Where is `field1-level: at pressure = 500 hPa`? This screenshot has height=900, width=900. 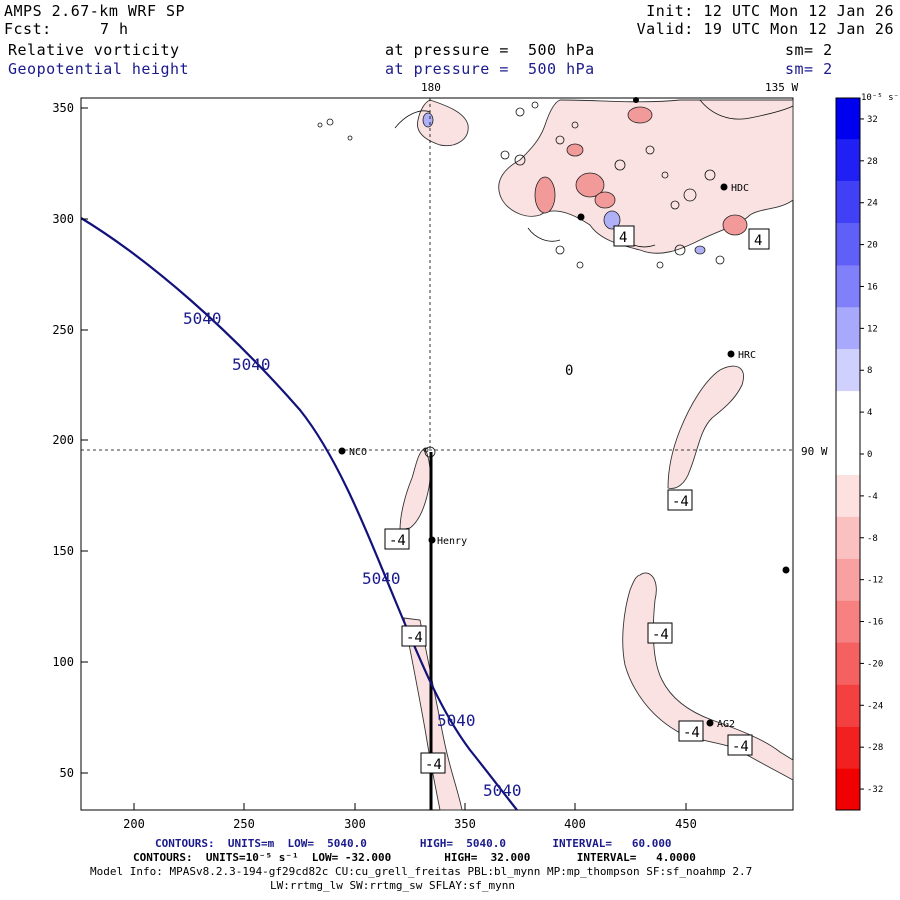 field1-level: at pressure = 500 hPa is located at coordinates (490, 50).